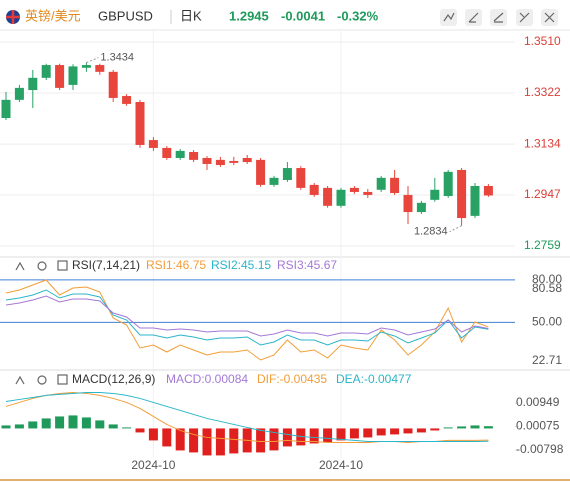 This screenshot has height=482, width=570. I want to click on legend-entry: DIF:-0.00435, so click(292, 379).